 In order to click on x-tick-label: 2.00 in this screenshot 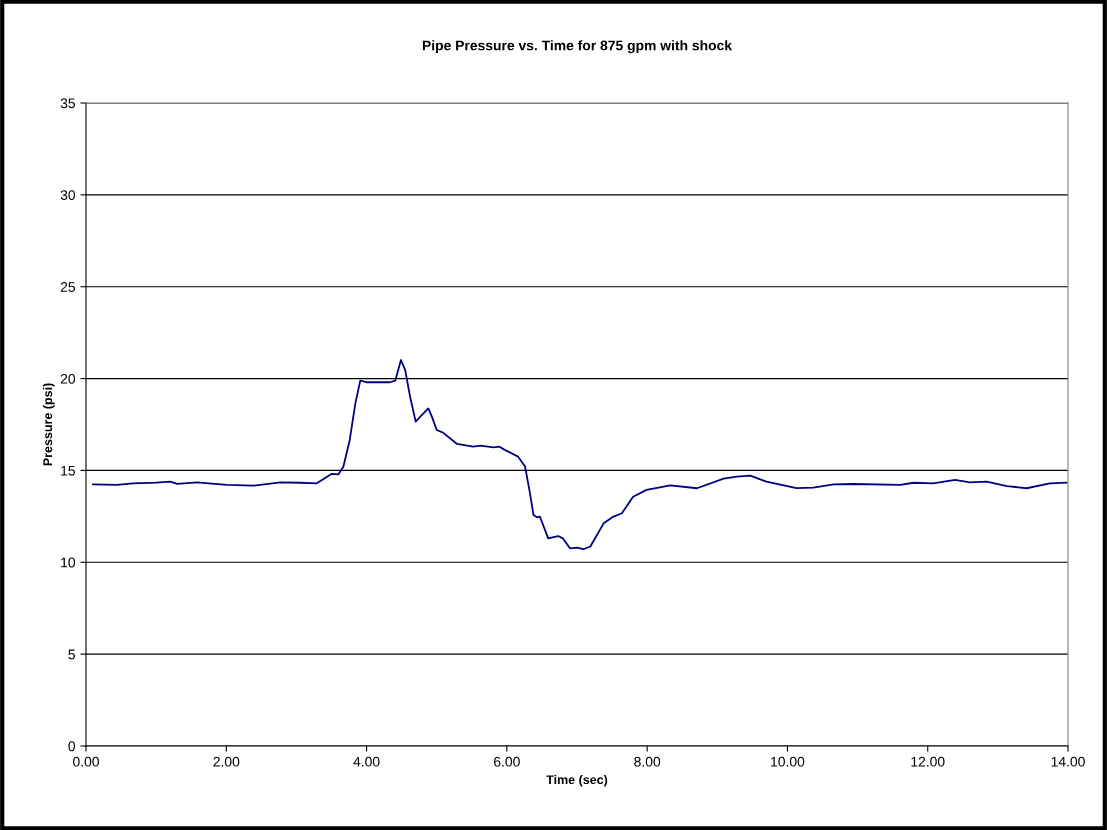, I will do `click(226, 761)`.